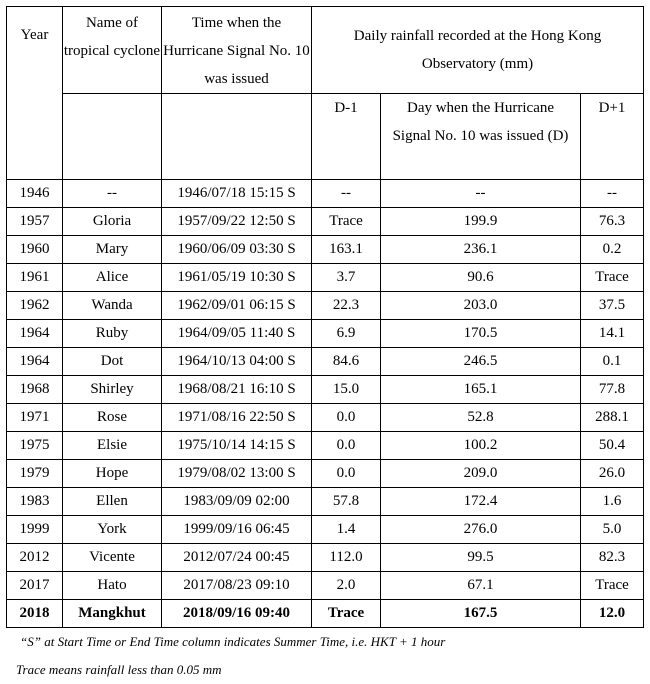 The height and width of the screenshot is (684, 650). What do you see at coordinates (236, 389) in the screenshot?
I see `cell-time: 1968/08/21 16:10 S` at bounding box center [236, 389].